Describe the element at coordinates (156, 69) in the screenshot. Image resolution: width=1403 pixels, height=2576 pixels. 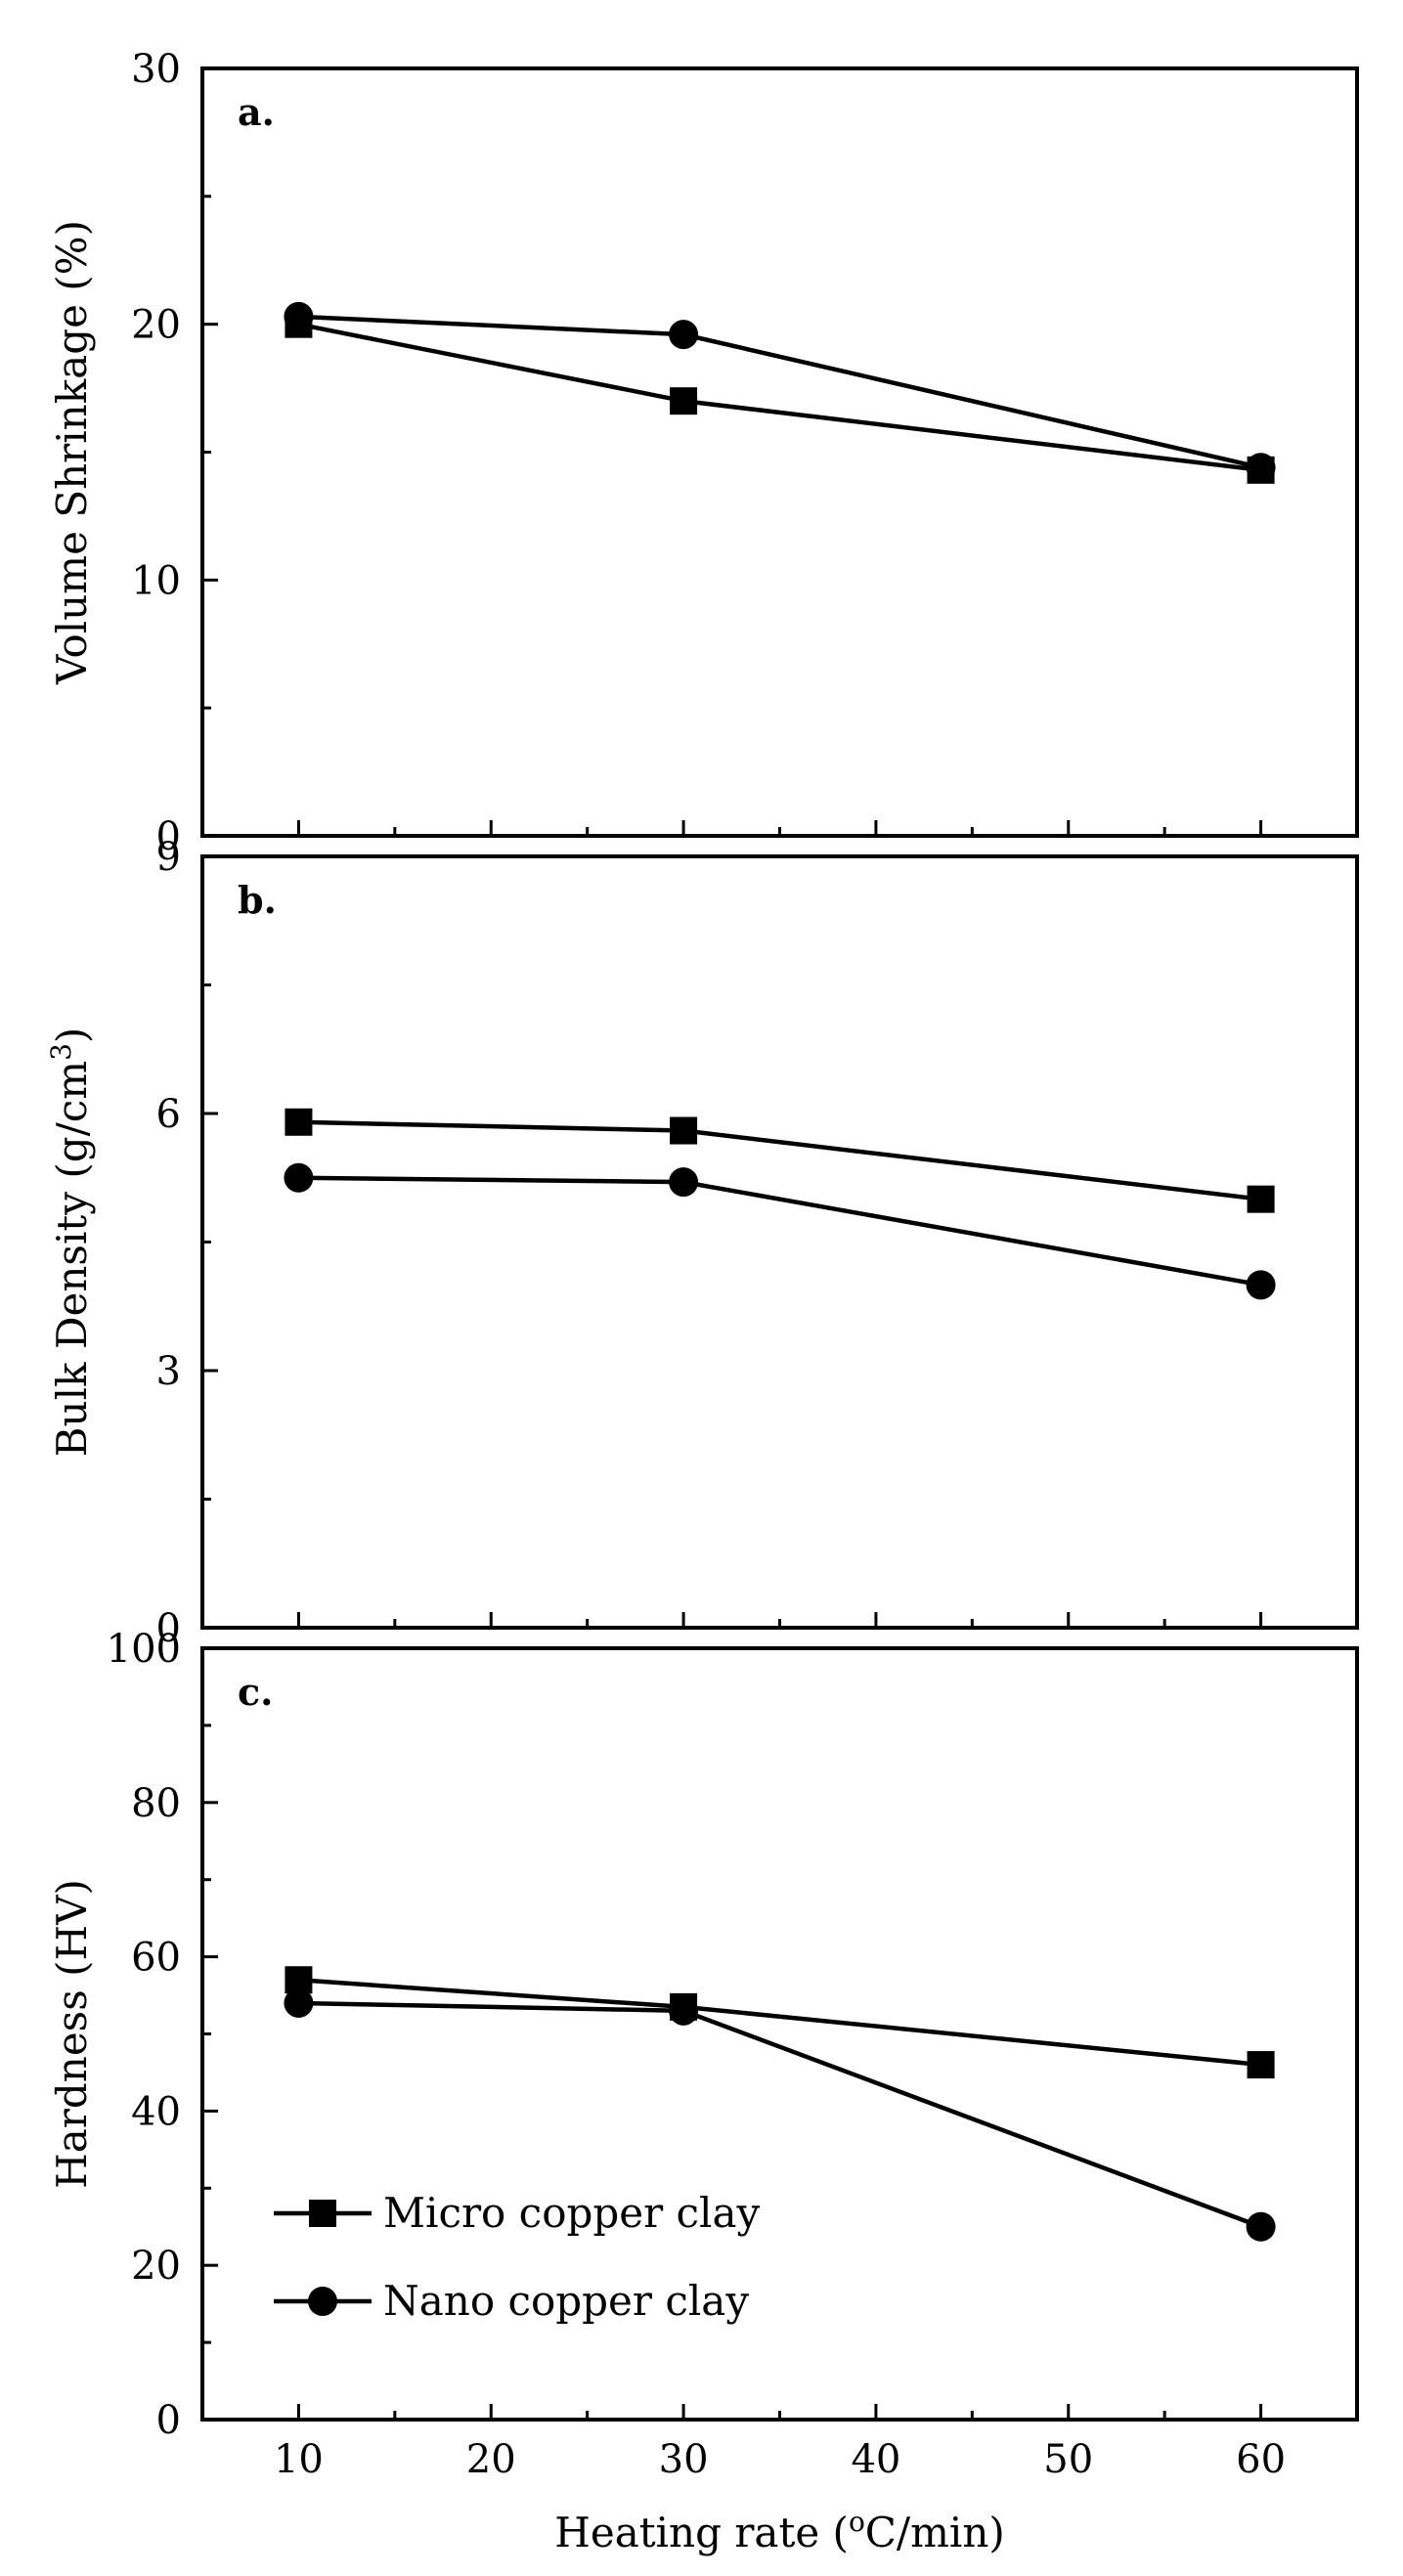
I see `y-tick-label: 30` at that location.